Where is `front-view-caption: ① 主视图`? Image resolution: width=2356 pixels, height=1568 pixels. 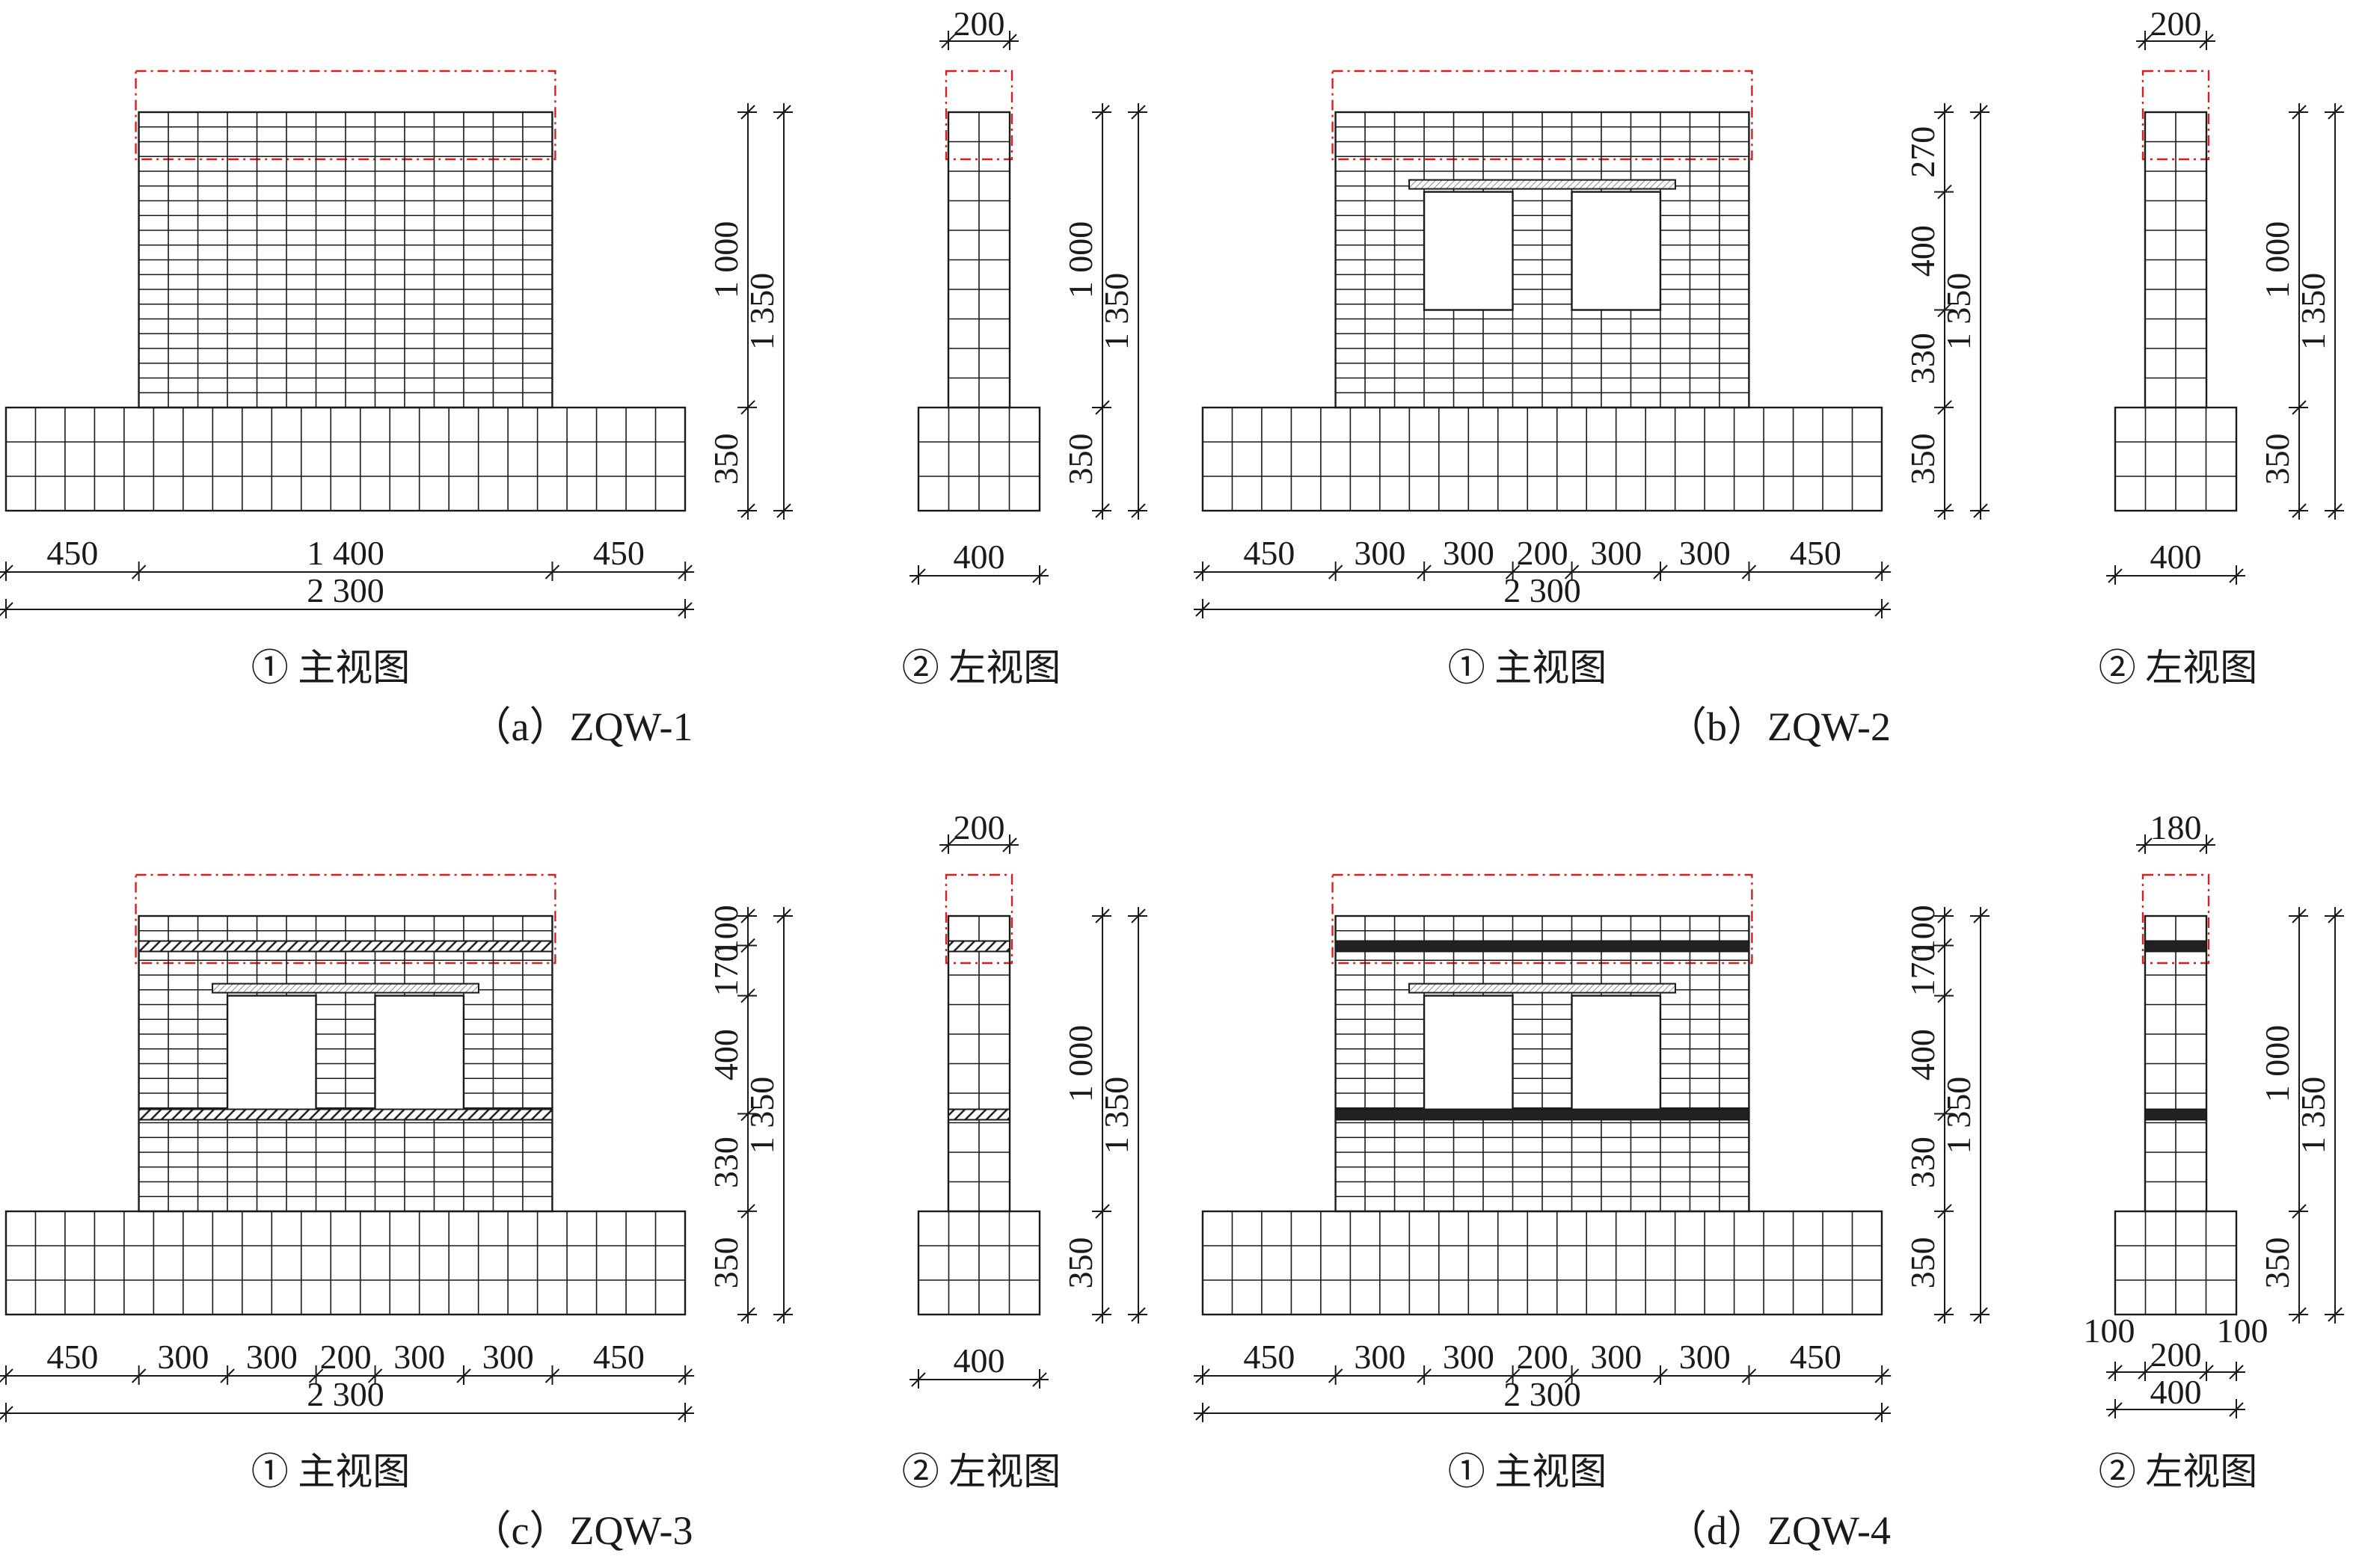 front-view-caption: ① 主视图 is located at coordinates (331, 668).